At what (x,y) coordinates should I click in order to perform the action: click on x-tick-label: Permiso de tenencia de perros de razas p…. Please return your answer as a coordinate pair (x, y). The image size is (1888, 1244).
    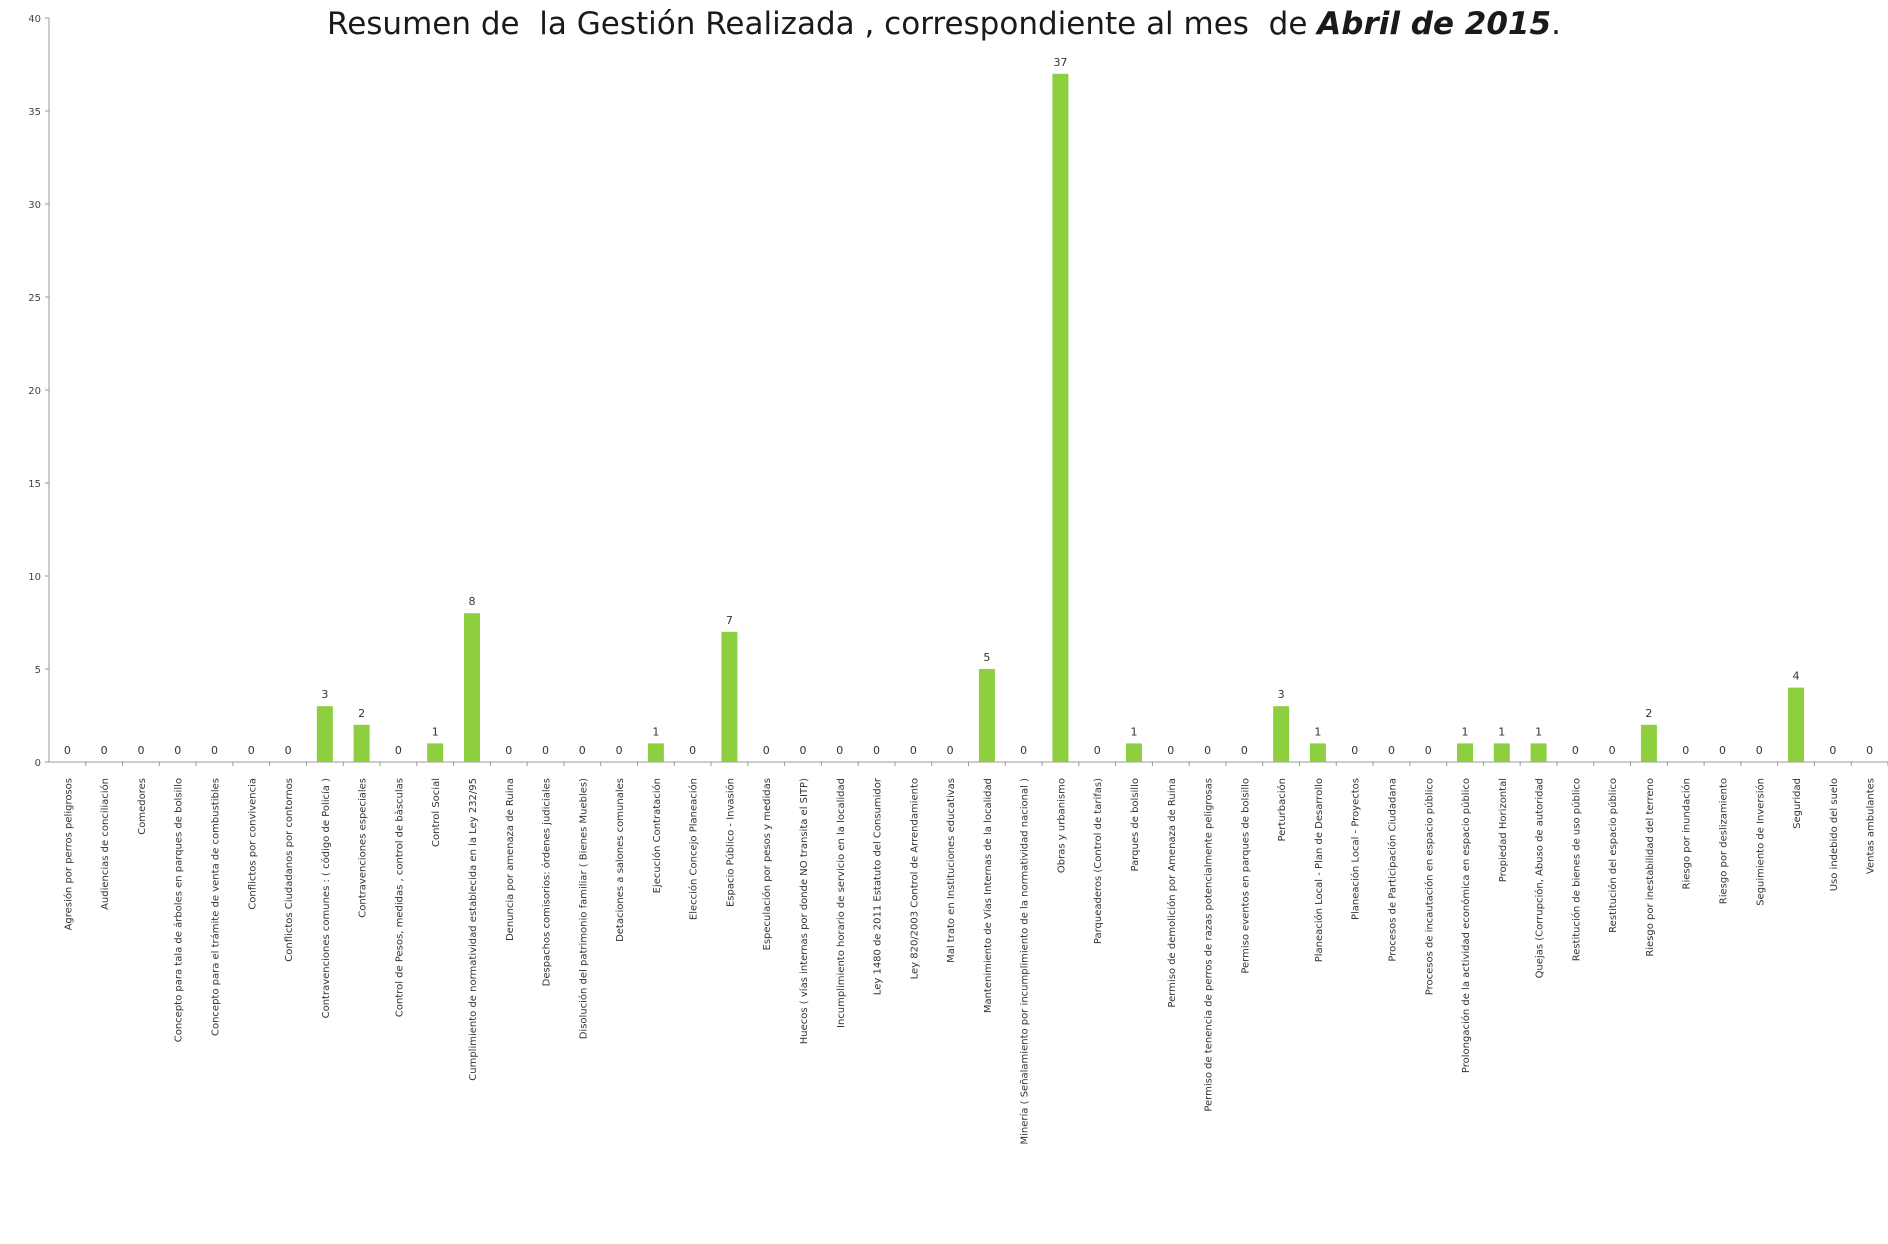
    Looking at the image, I should click on (1209, 945).